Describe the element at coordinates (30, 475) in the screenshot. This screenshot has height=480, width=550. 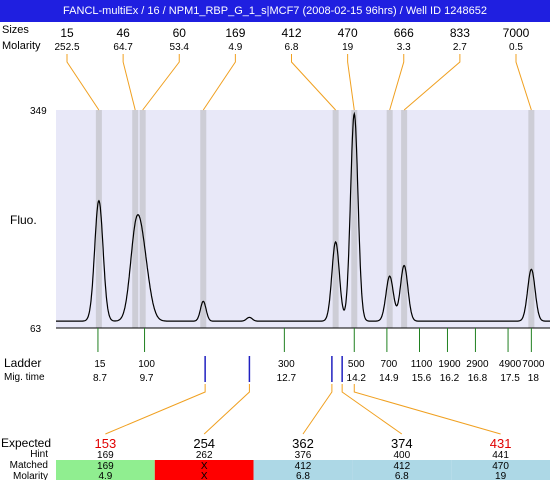
I see `molarity-table-row-label: Molarity` at that location.